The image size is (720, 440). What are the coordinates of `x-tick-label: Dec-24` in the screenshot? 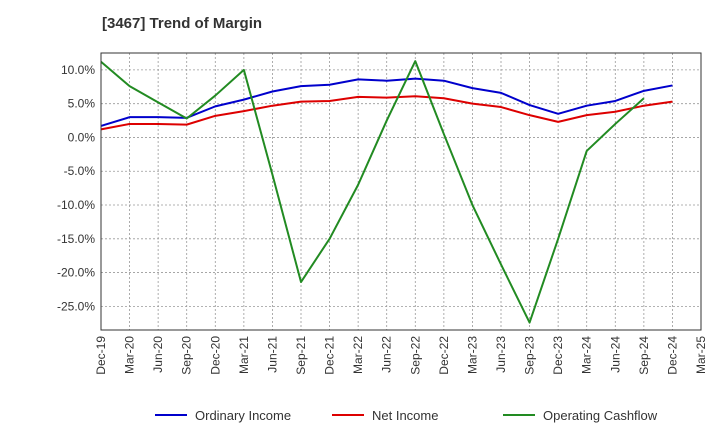 It's located at (672, 355).